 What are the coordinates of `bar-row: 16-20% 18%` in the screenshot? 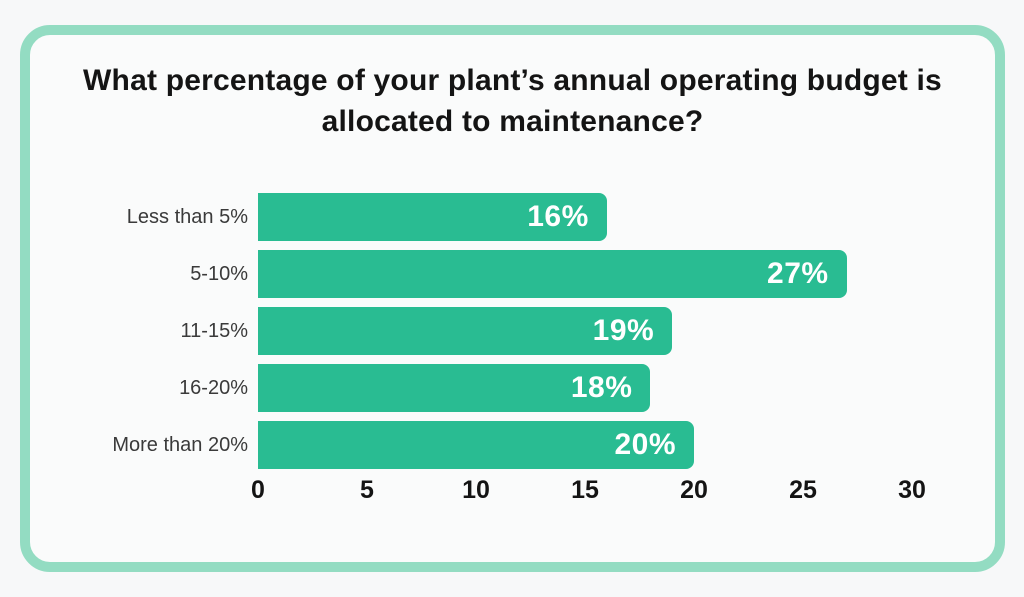 It's located at (512, 388).